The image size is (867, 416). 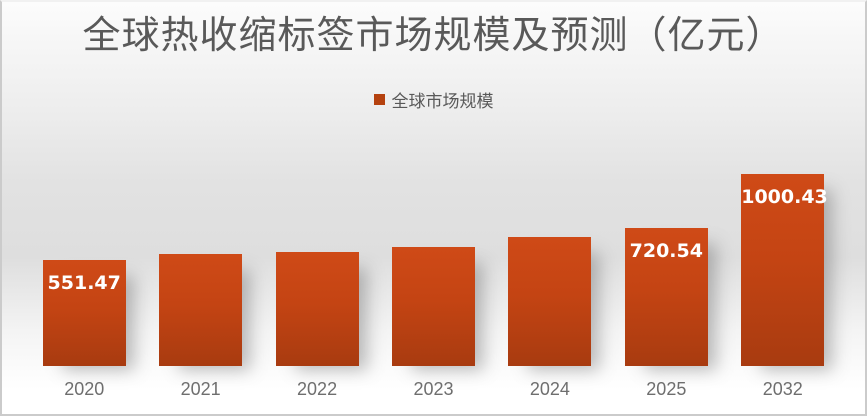 I want to click on x-tick-label-2023: 2023, so click(x=433, y=389).